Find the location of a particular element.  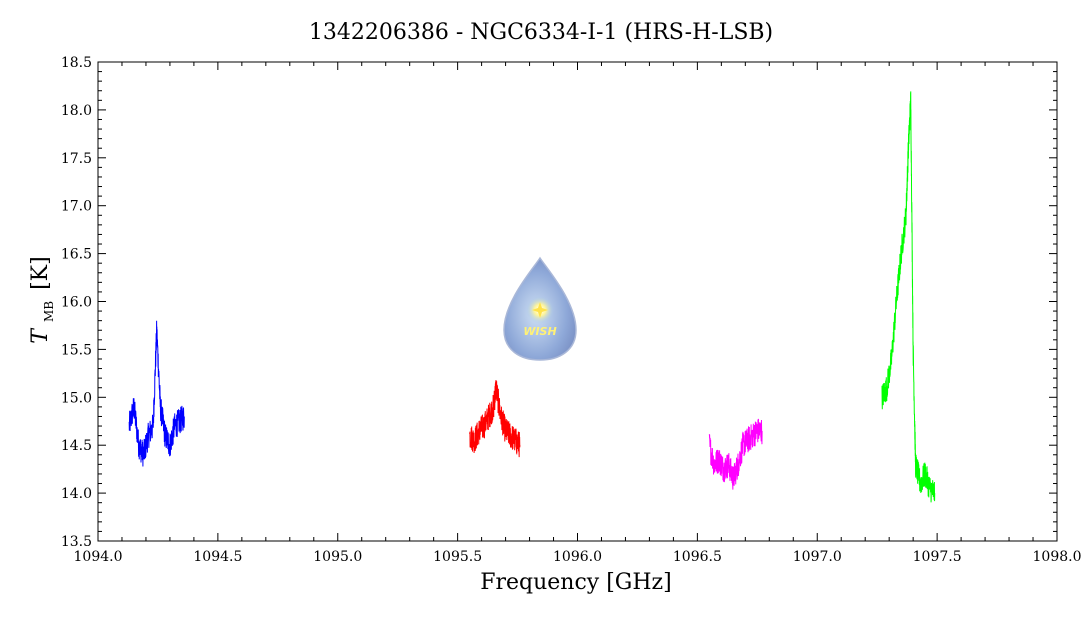

chart-title: 1342206386 - NGC6334-I-1 (HRS-H-LSB) is located at coordinates (541, 32).